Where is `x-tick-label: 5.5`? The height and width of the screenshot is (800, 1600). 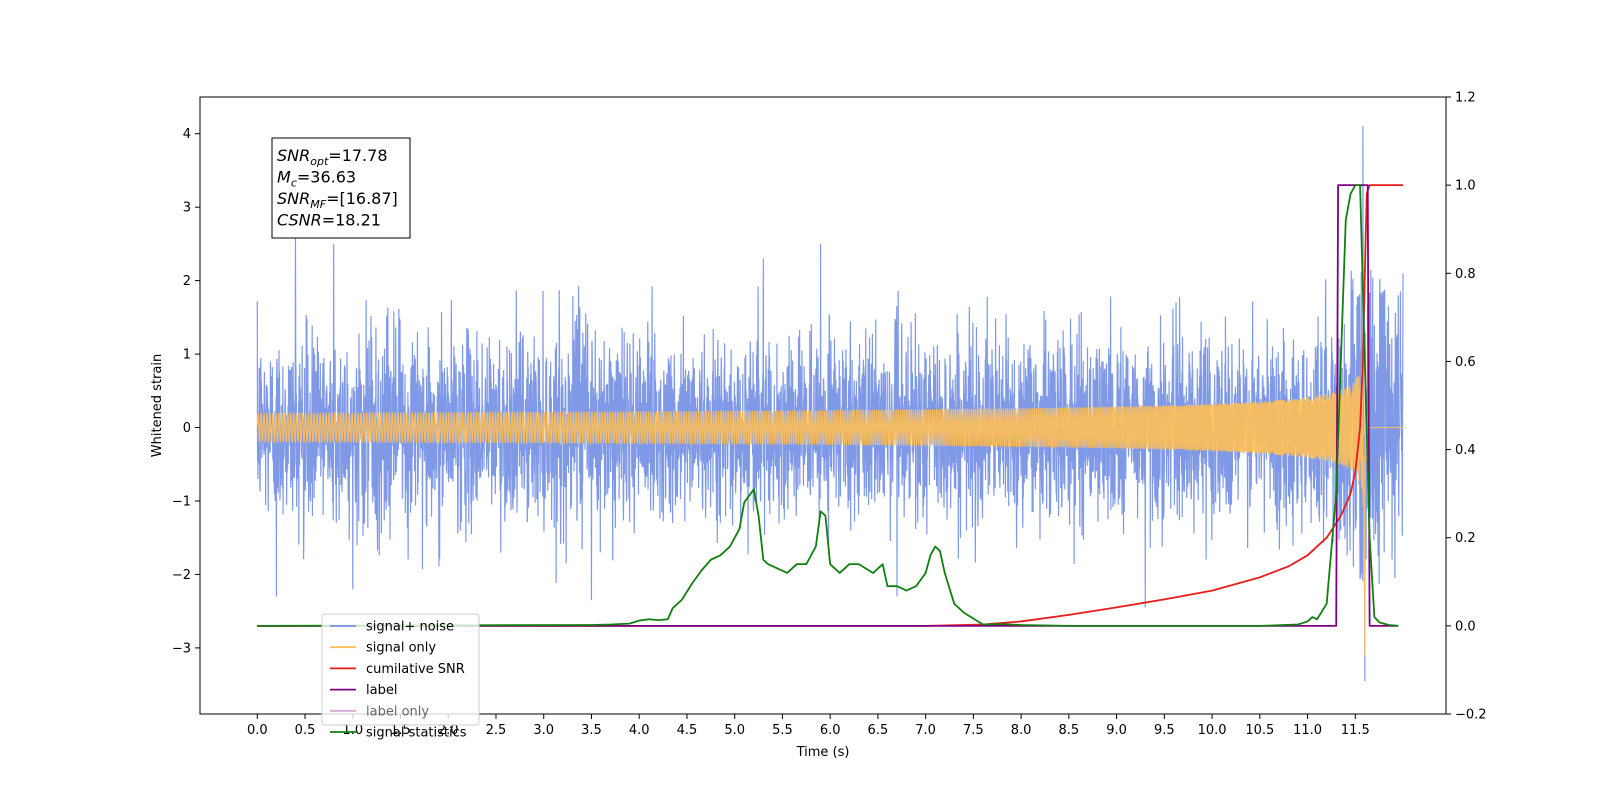
x-tick-label: 5.5 is located at coordinates (782, 730).